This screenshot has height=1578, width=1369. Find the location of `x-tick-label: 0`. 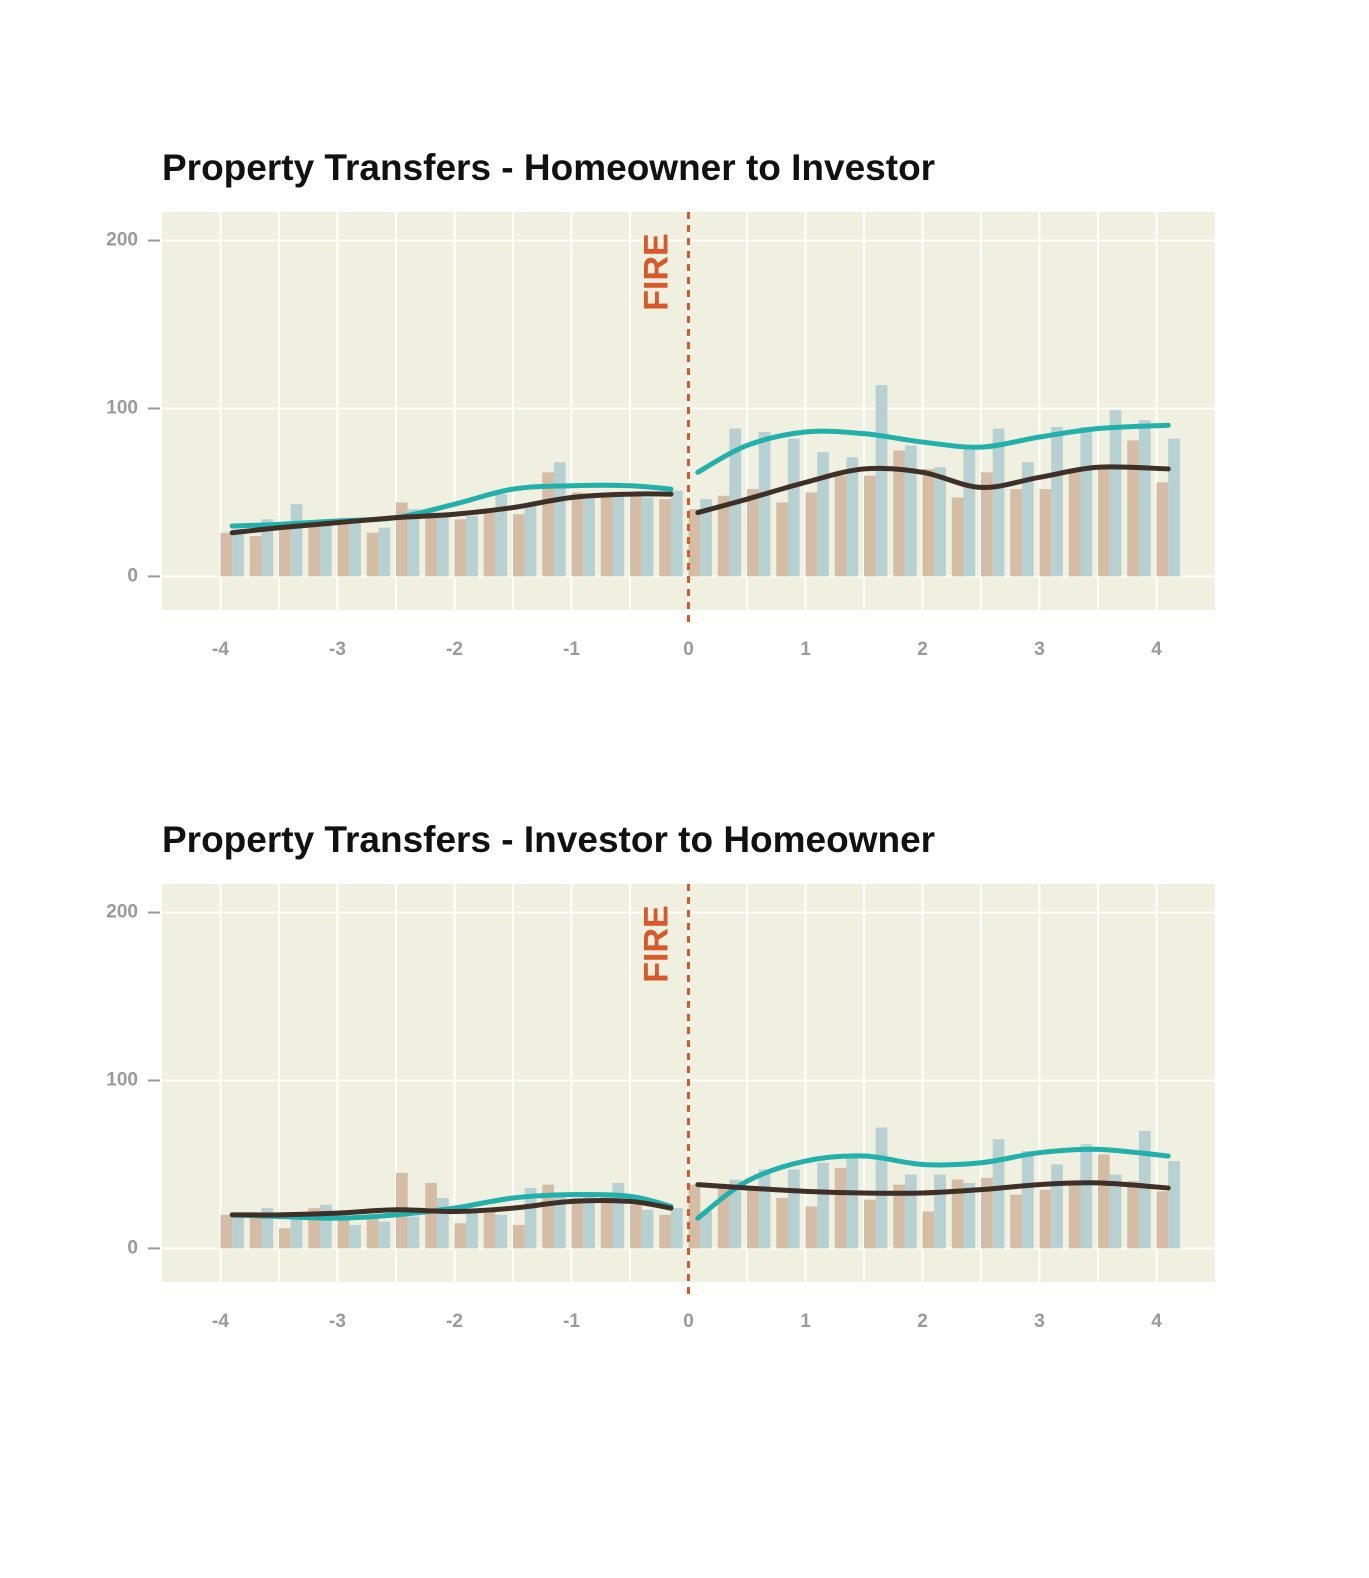

x-tick-label: 0 is located at coordinates (688, 649).